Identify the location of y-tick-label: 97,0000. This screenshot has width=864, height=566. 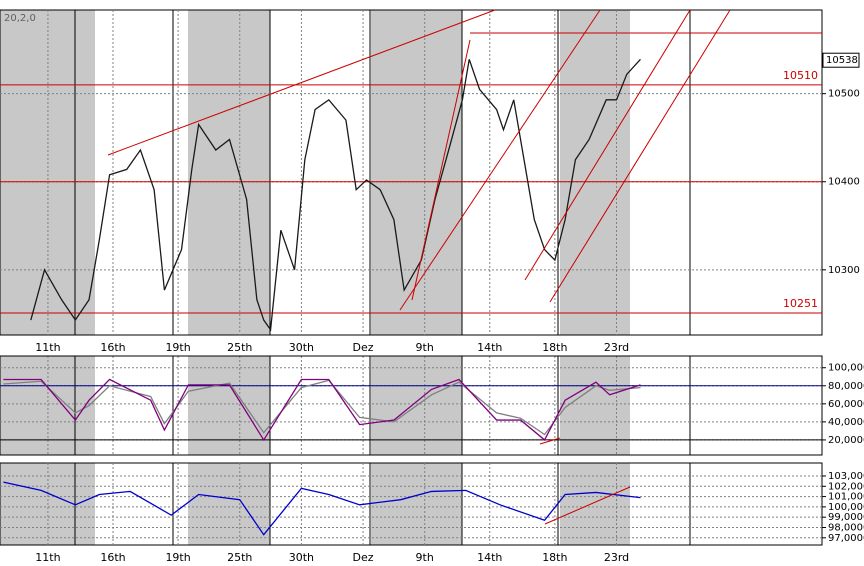
(846, 538).